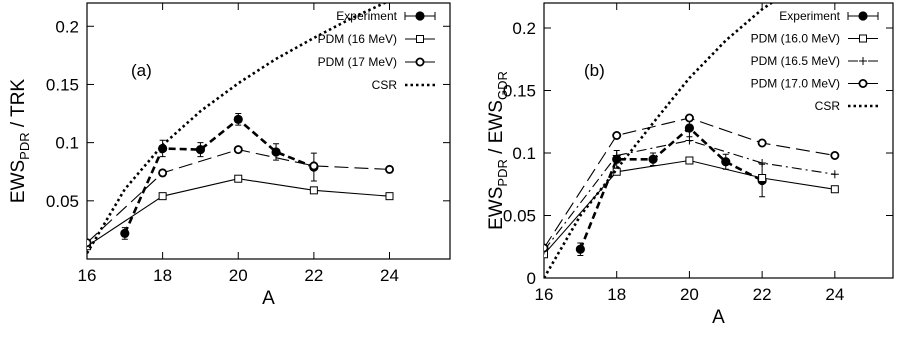 The height and width of the screenshot is (344, 901). What do you see at coordinates (795, 61) in the screenshot?
I see `legend-label: PDM (16.5 MeV)` at bounding box center [795, 61].